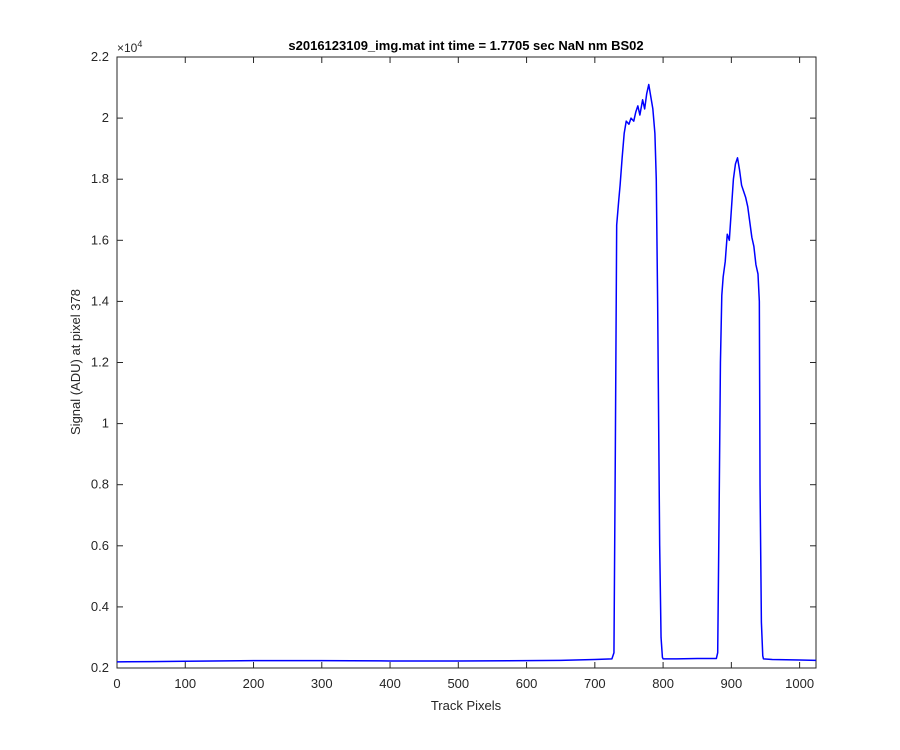  What do you see at coordinates (100, 484) in the screenshot?
I see `y-tick-label: 0.8` at bounding box center [100, 484].